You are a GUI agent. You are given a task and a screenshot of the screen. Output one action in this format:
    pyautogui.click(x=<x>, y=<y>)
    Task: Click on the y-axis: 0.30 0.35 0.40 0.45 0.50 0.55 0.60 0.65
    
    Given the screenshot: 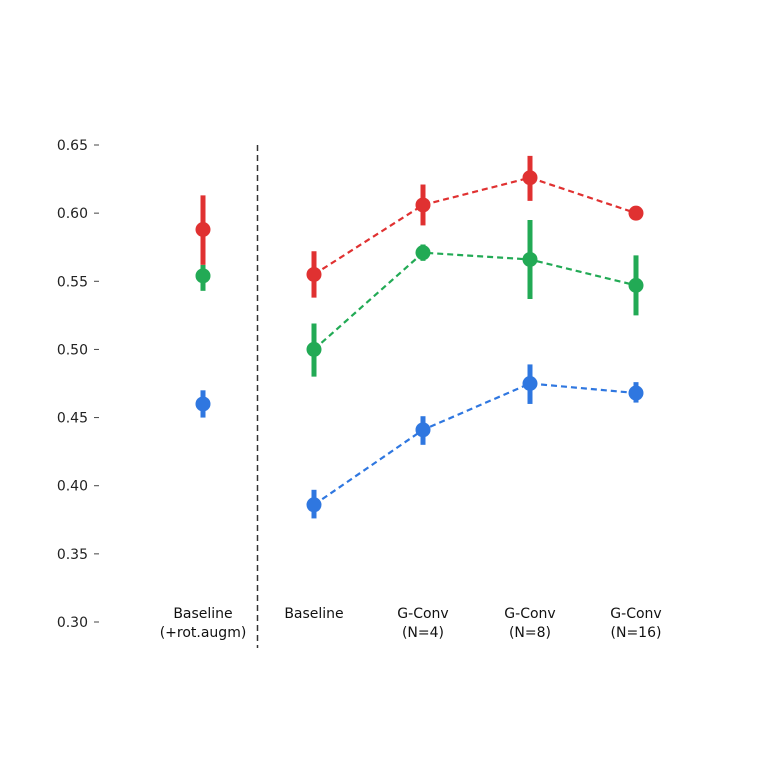 What is the action you would take?
    pyautogui.click(x=78, y=384)
    